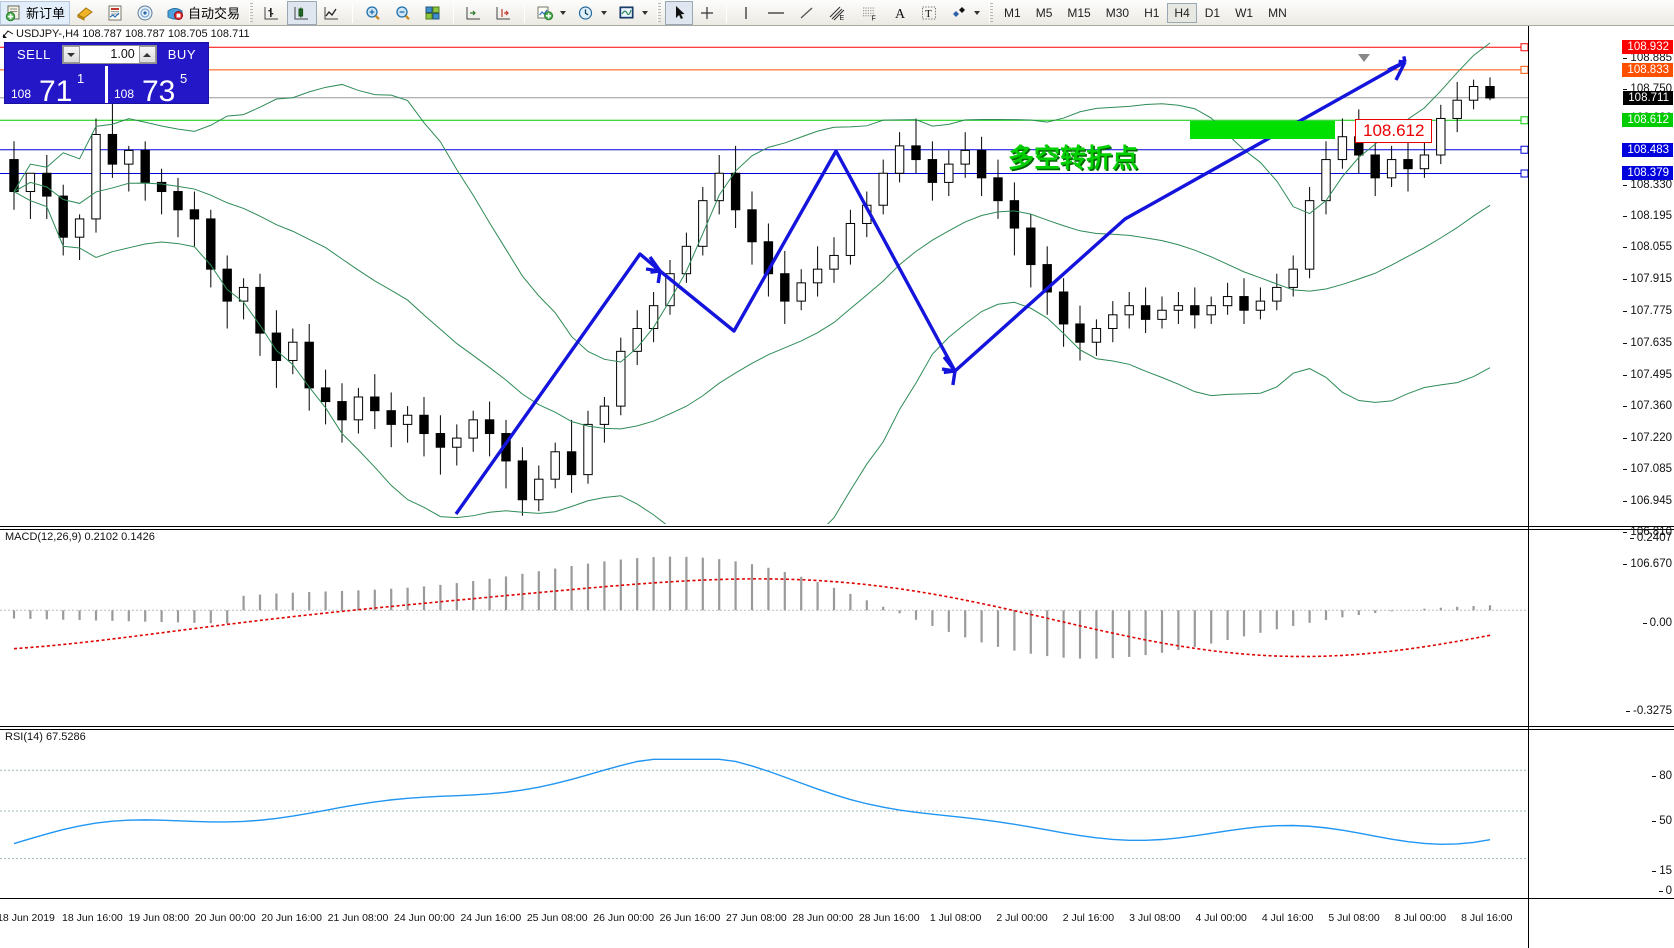 The height and width of the screenshot is (948, 1674). I want to click on price-tick: 107.360, so click(1647, 406).